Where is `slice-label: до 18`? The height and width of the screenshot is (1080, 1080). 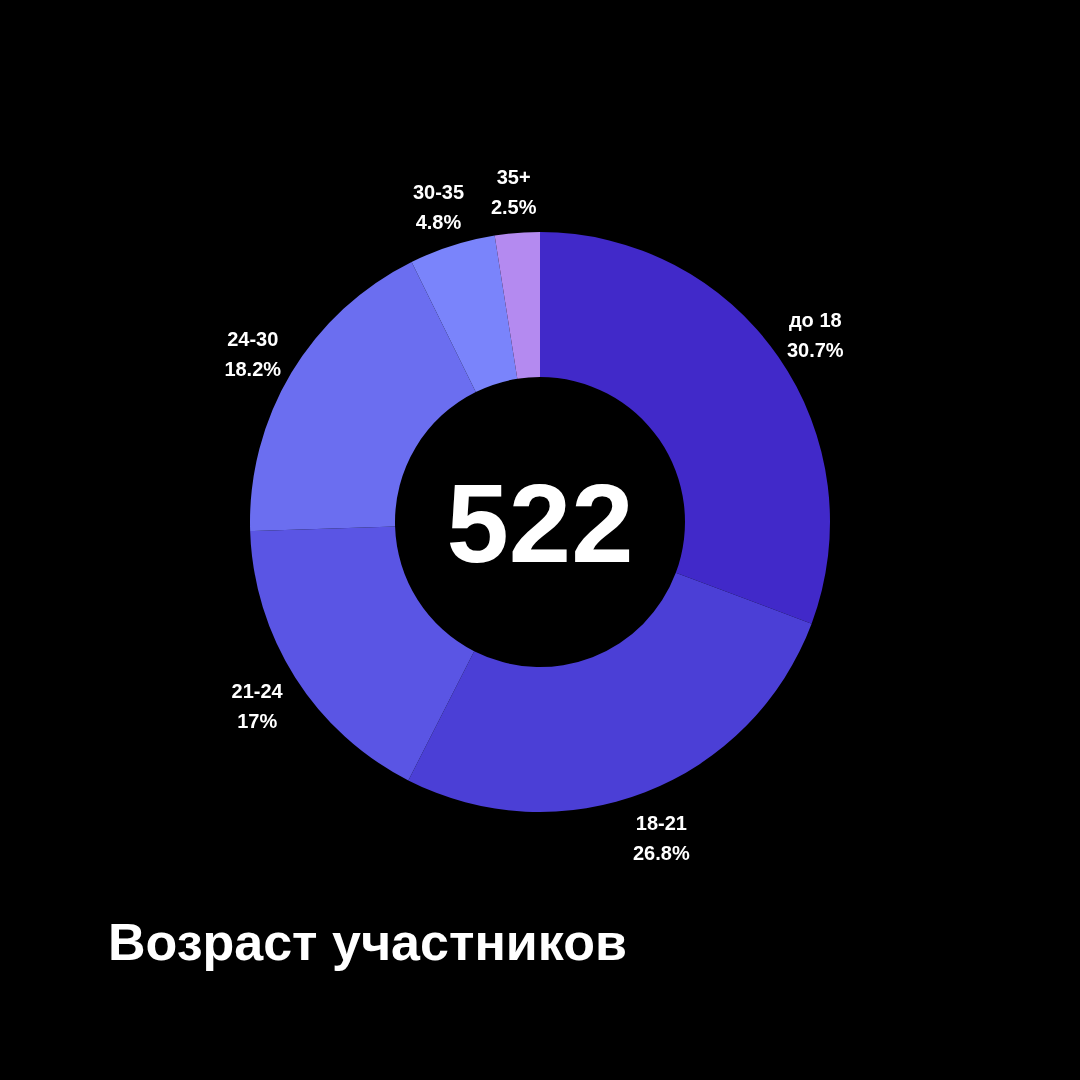 slice-label: до 18 is located at coordinates (815, 320).